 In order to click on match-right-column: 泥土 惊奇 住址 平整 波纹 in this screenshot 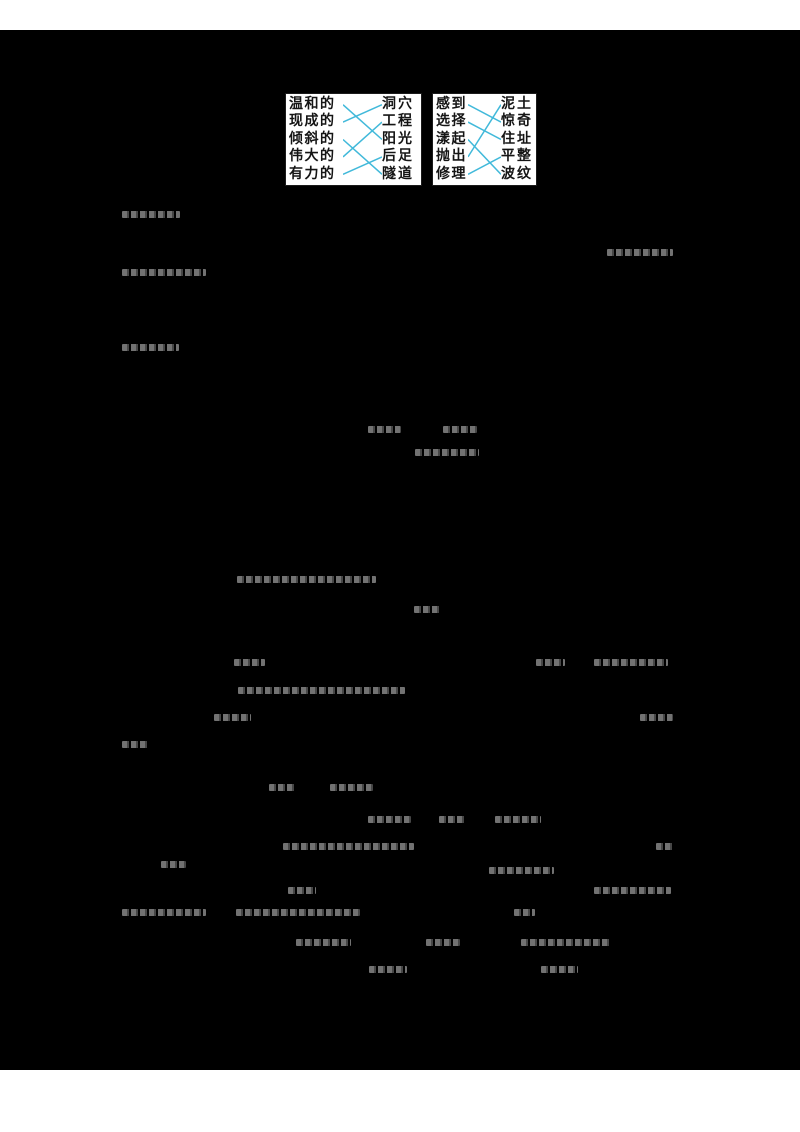, I will do `click(517, 139)`.